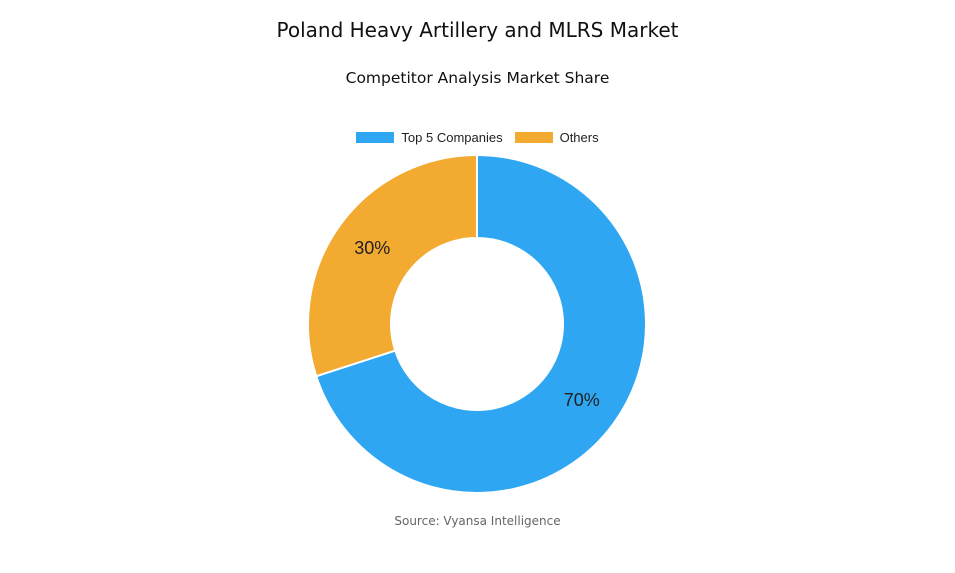 This screenshot has height=573, width=955. I want to click on legend-label-others: Others, so click(579, 137).